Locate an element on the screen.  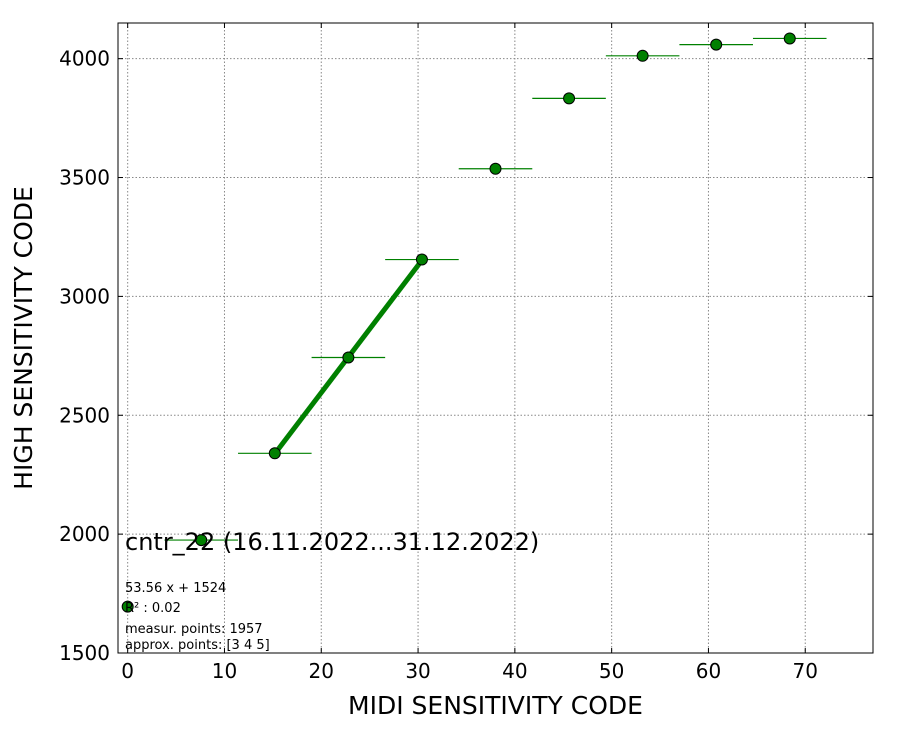
y-axis-label: HIGH SENSITIVITY CODE is located at coordinates (23, 338).